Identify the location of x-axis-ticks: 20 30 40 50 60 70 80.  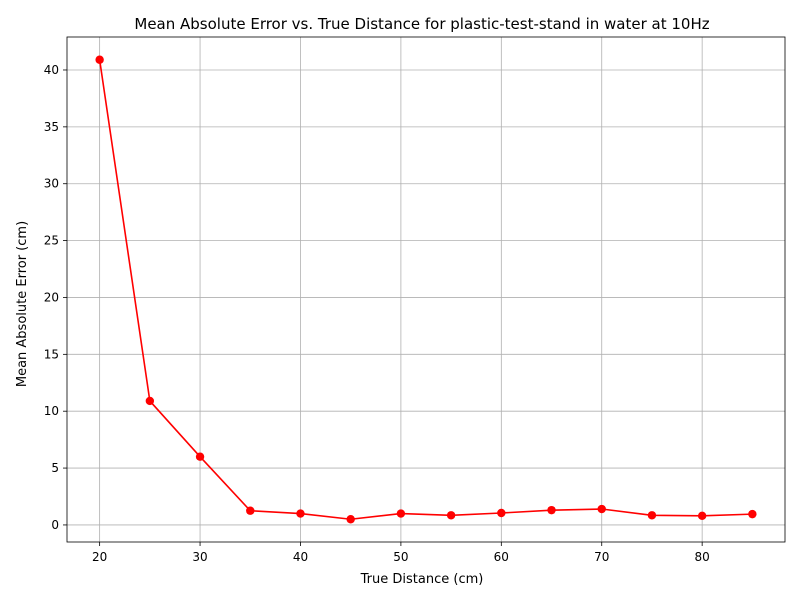
(401, 553).